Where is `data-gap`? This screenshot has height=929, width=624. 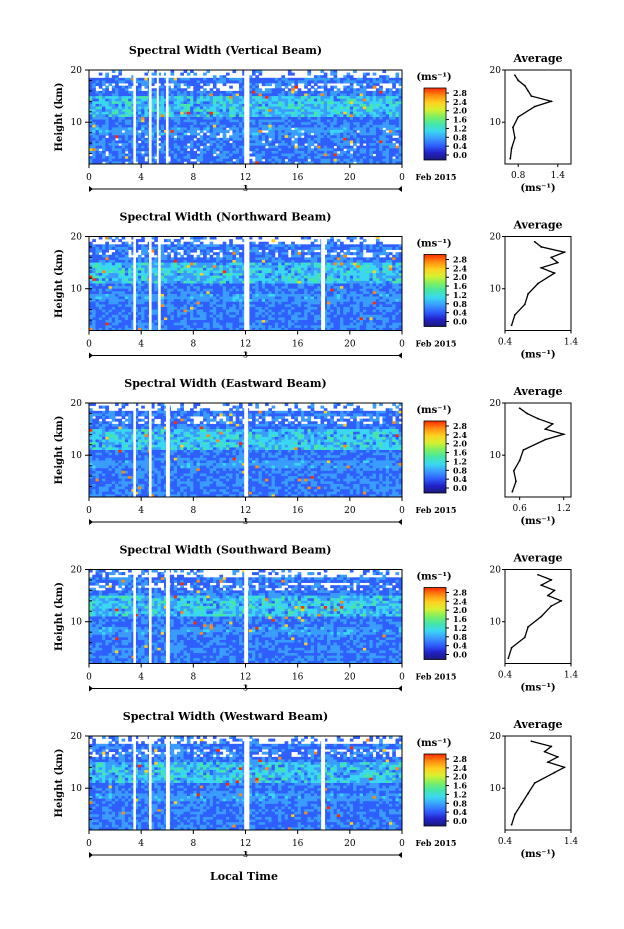 data-gap is located at coordinates (134, 117).